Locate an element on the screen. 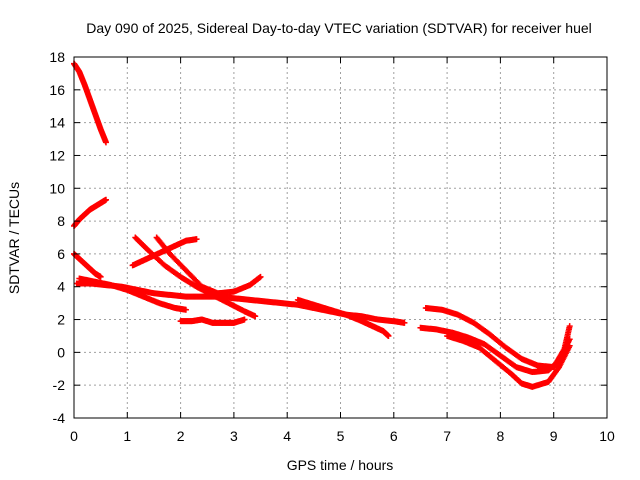 The image size is (640, 480). y-tick-label: 14 is located at coordinates (57, 123).